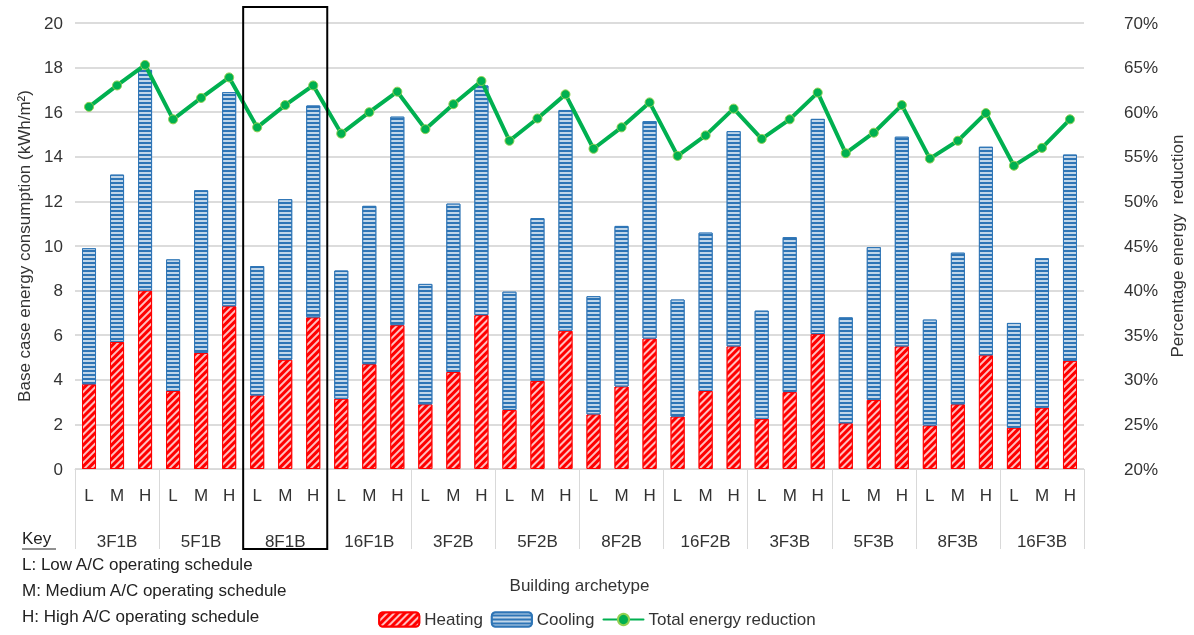 The image size is (1194, 635). I want to click on text: 8F1B, so click(285, 541).